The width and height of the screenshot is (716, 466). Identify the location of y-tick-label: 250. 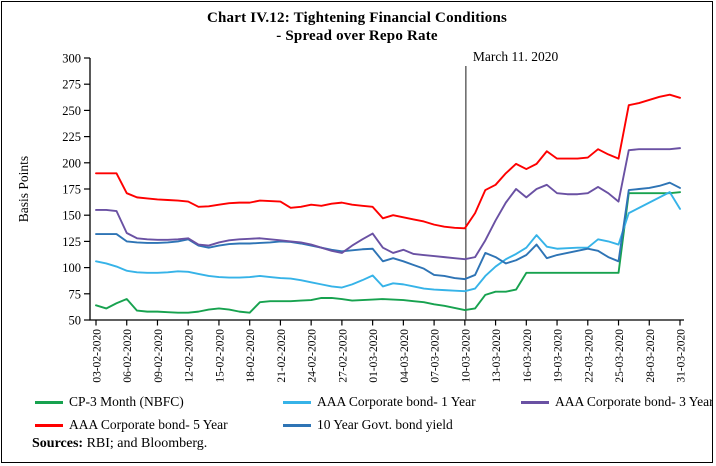
(71, 111).